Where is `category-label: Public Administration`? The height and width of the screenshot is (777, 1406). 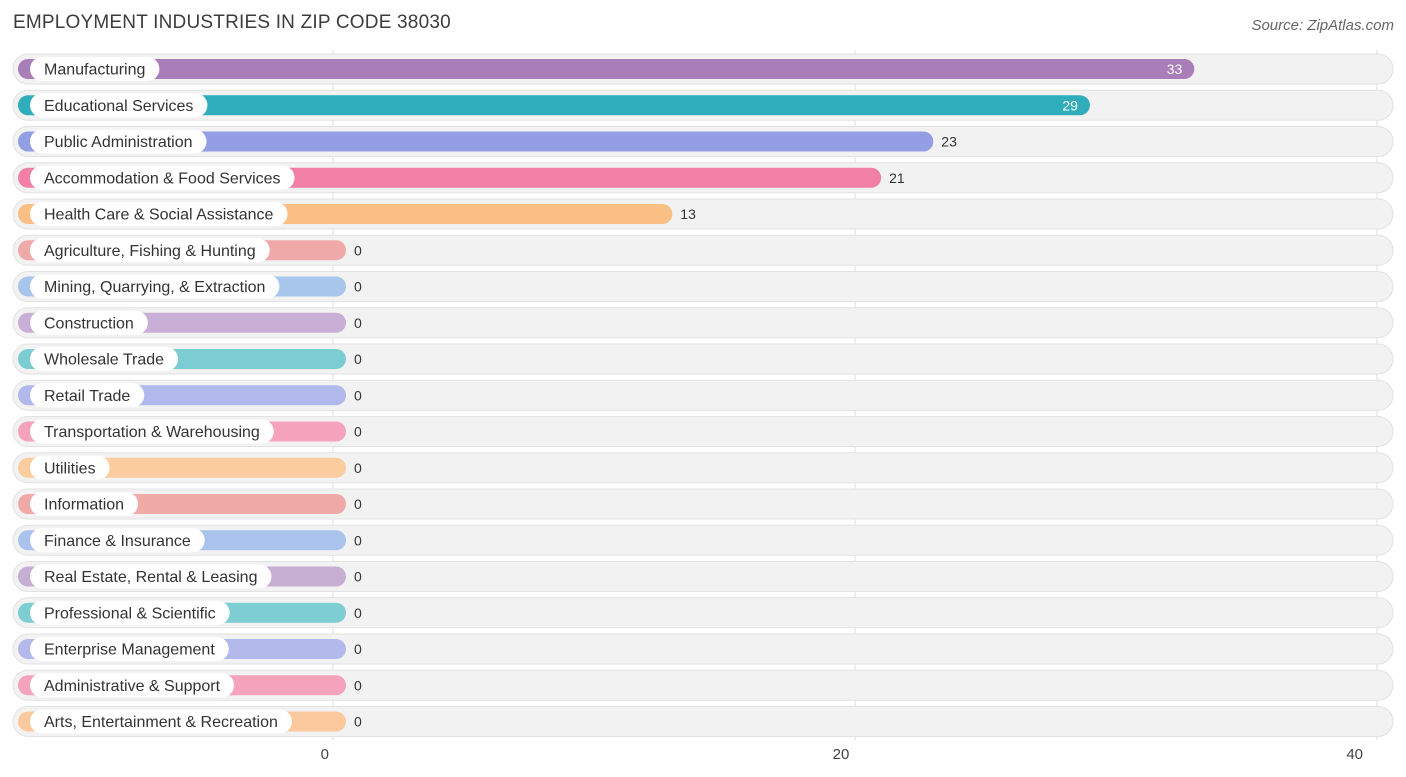
category-label: Public Administration is located at coordinates (118, 142).